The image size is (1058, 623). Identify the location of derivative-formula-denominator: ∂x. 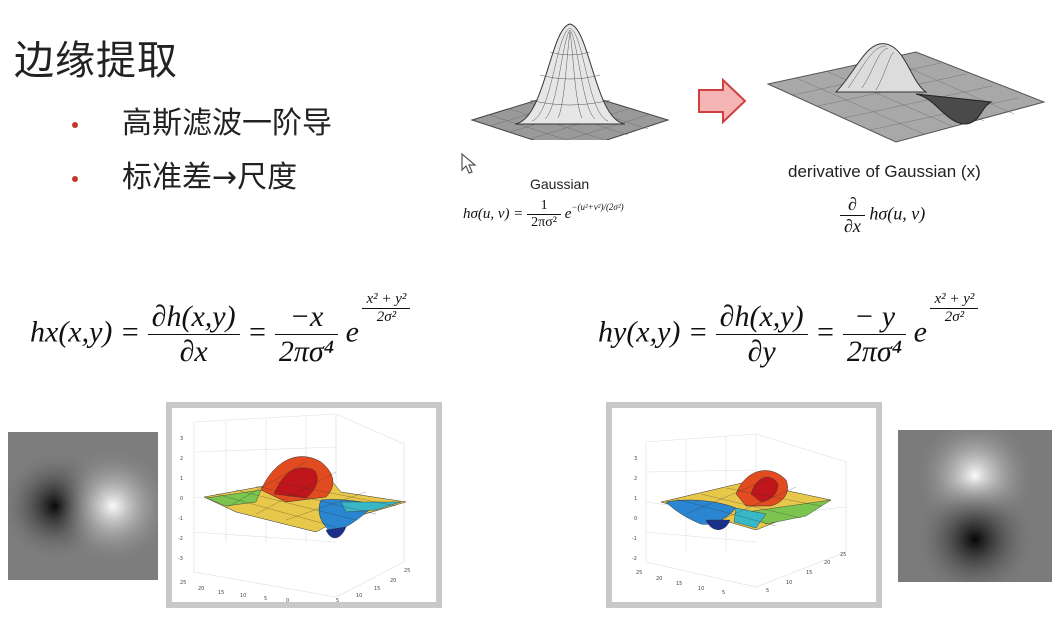
(852, 226).